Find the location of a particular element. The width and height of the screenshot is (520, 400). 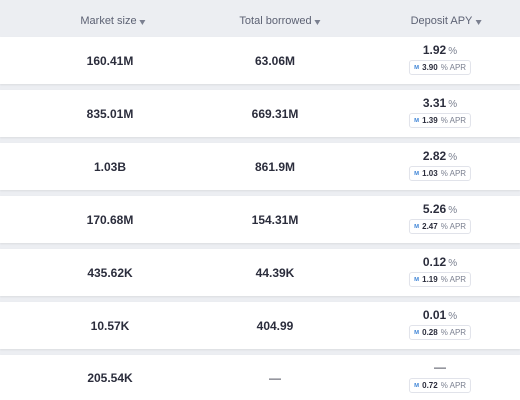

apr-badge: м 0.28 % APR is located at coordinates (440, 332).